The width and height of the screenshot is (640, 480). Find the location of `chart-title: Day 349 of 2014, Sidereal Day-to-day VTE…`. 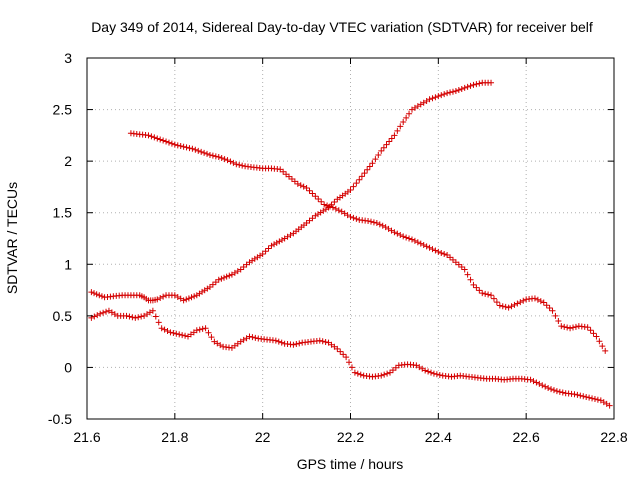

chart-title: Day 349 of 2014, Sidereal Day-to-day VTE… is located at coordinates (342, 27).